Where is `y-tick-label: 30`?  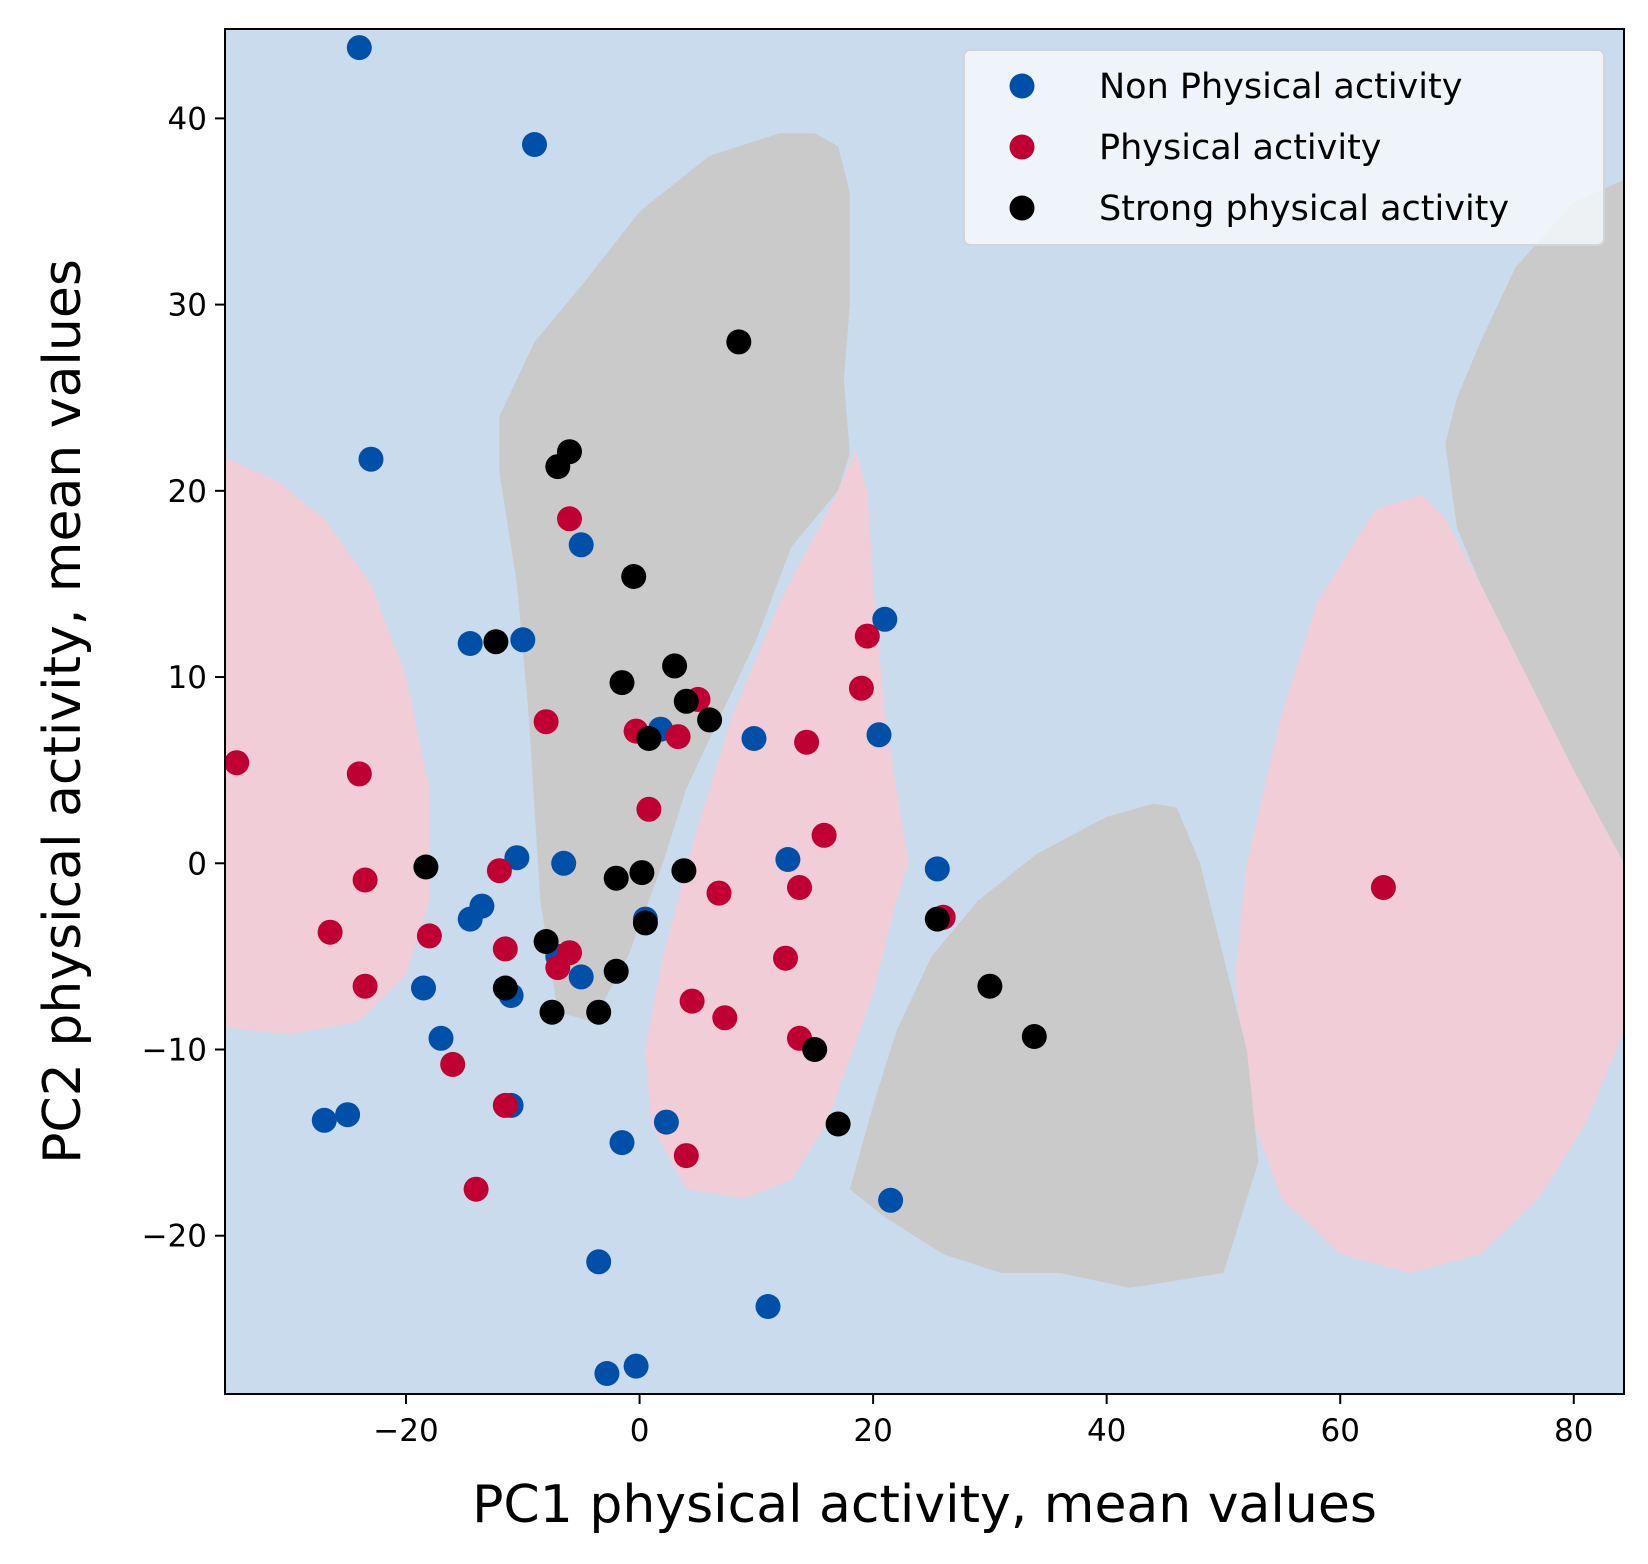 y-tick-label: 30 is located at coordinates (187, 306).